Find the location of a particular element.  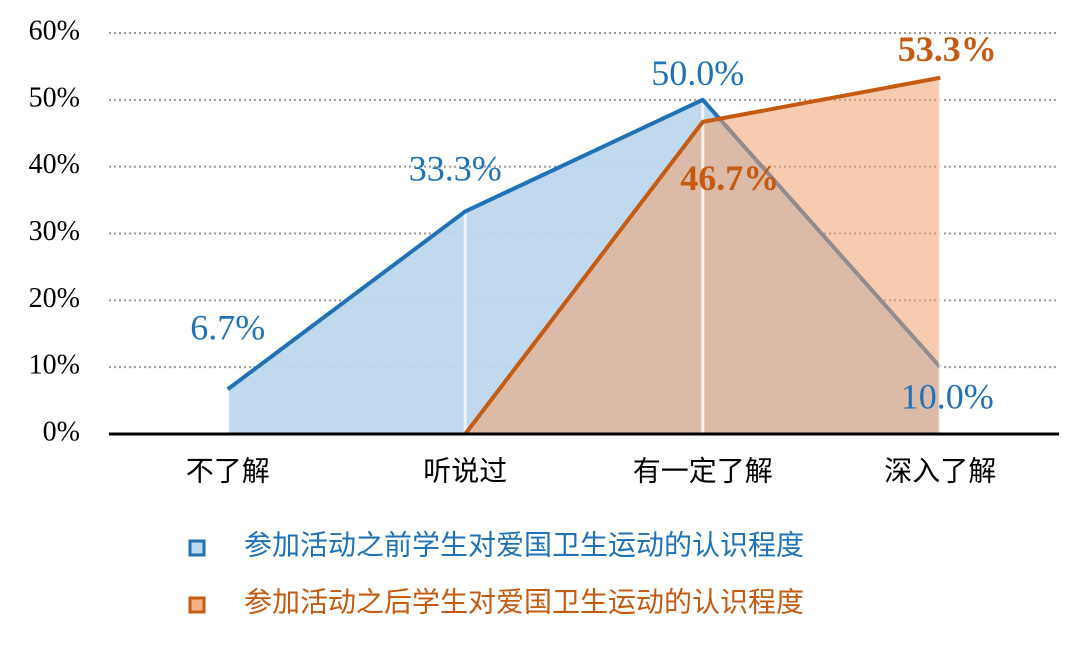

legend-label: 参加活动之后学生对爱国卫生运动的认识程度 is located at coordinates (524, 602).